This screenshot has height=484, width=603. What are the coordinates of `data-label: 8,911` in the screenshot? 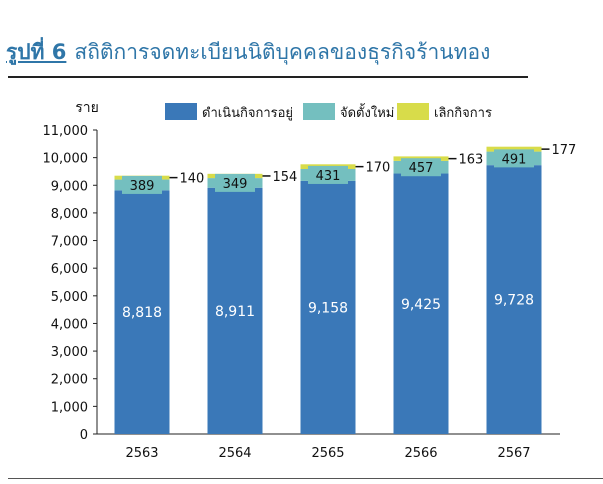 It's located at (235, 312).